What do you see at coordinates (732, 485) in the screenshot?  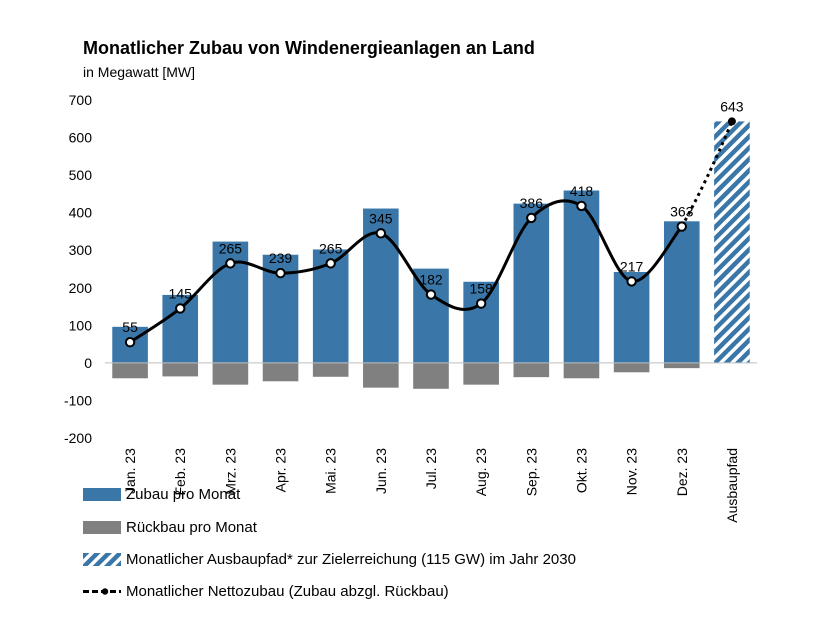 I see `x-tick-label: Ausbaupfad` at bounding box center [732, 485].